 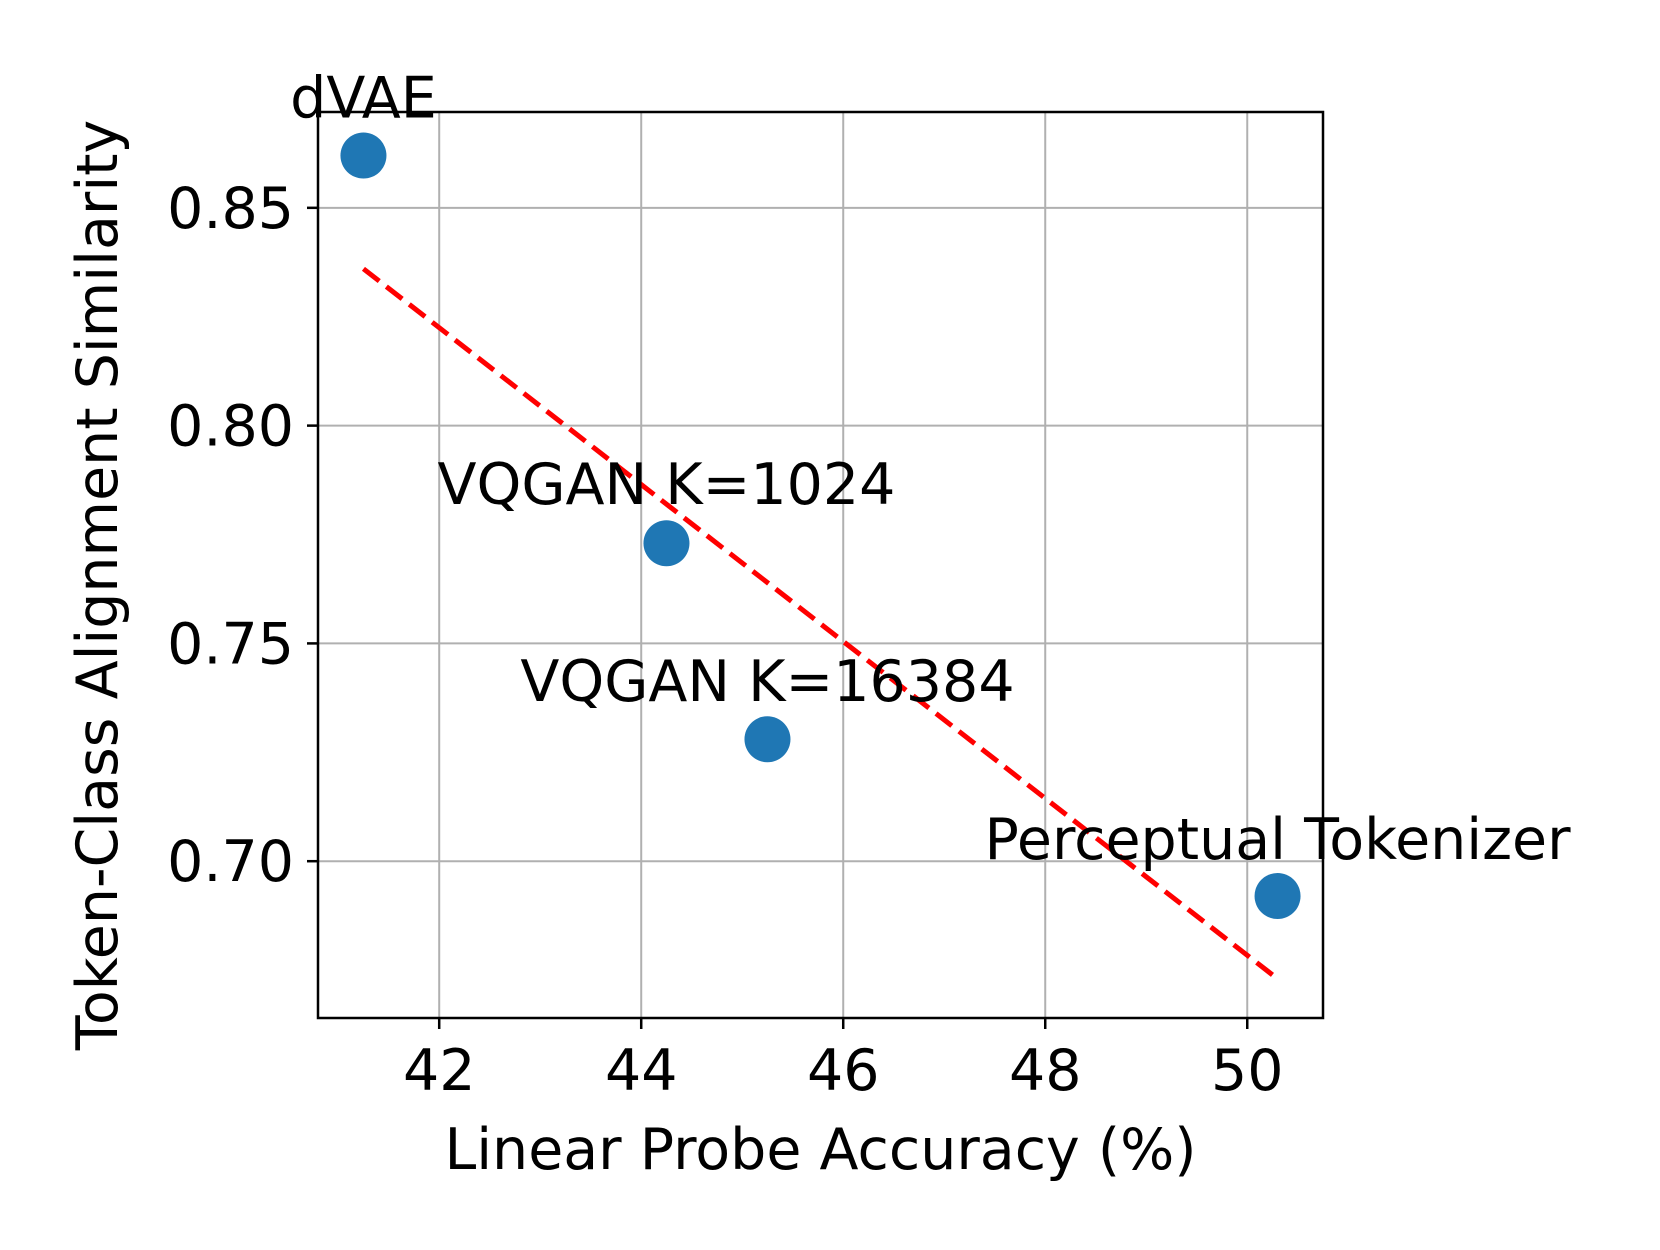 What do you see at coordinates (98, 585) in the screenshot?
I see `y-axis-title: Token-Class Alignment Similarity` at bounding box center [98, 585].